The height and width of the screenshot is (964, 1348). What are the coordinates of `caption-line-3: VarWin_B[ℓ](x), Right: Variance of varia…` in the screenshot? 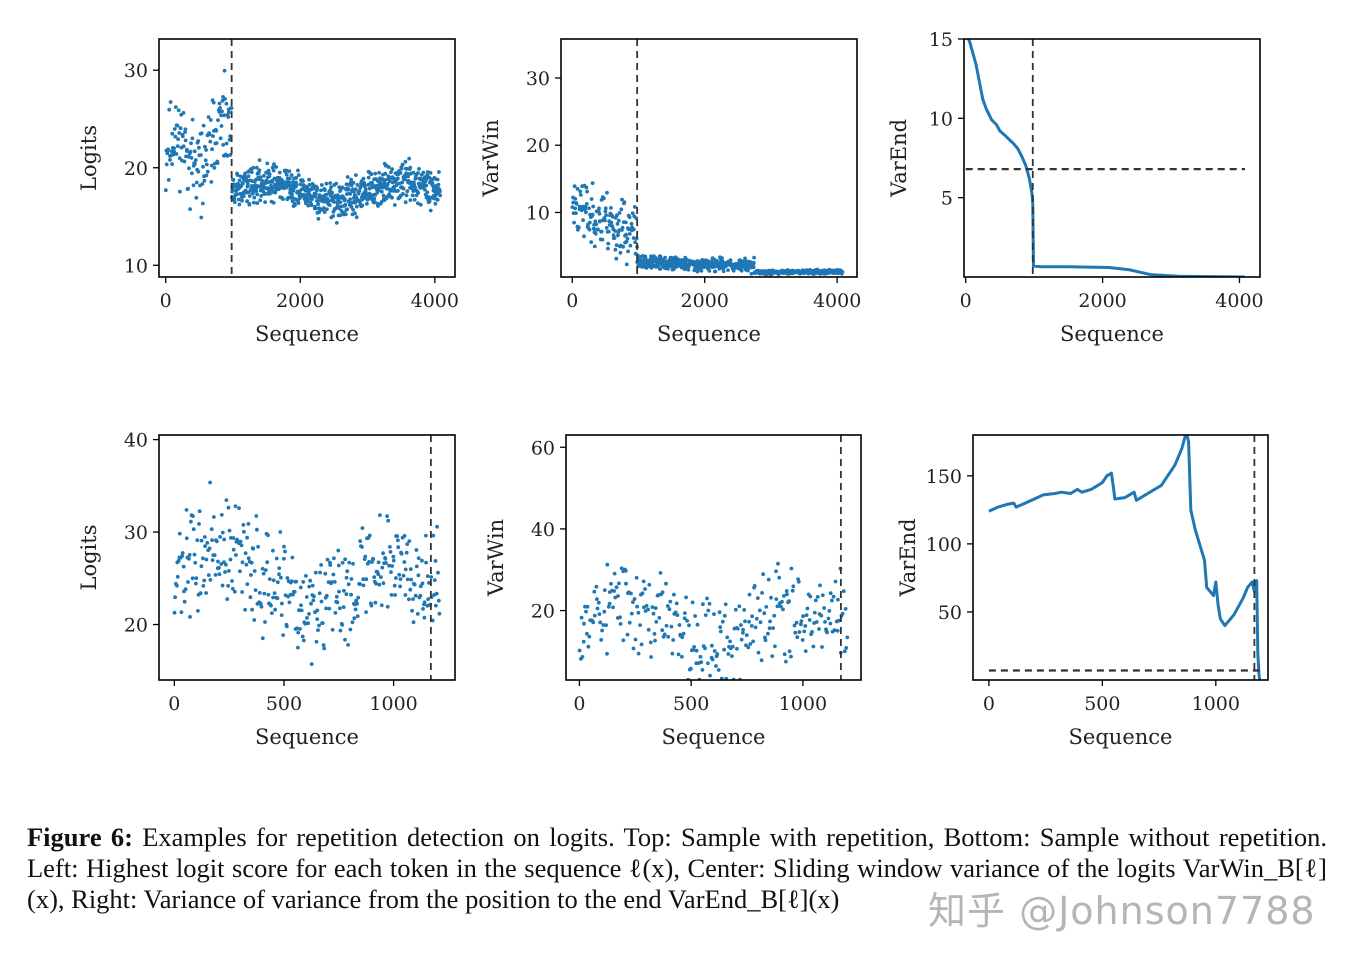 It's located at (677, 883).